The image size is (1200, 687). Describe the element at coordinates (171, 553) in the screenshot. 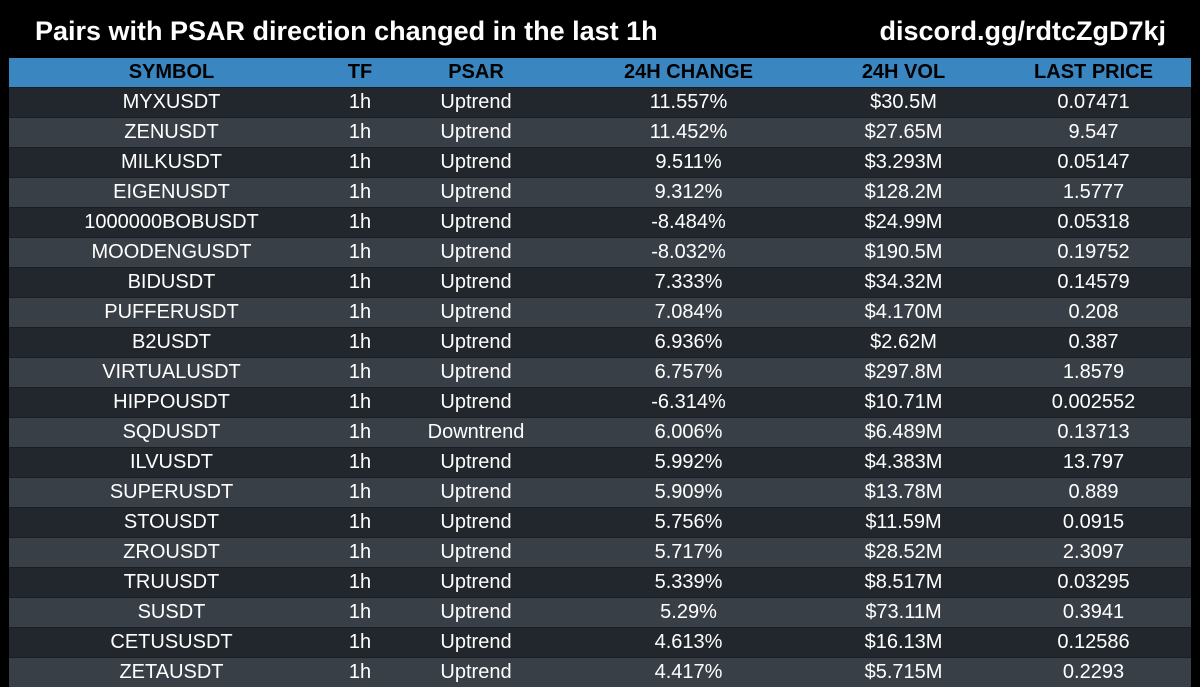

I see `cell-symbol: ZROUSDT` at that location.